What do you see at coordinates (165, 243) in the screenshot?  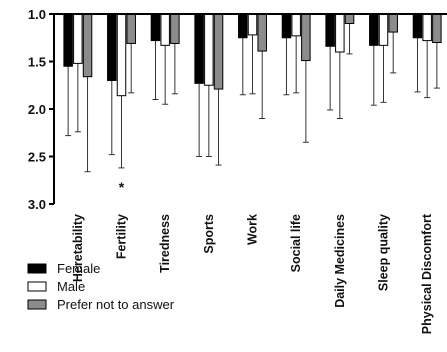 I see `category-label: Tiredness` at bounding box center [165, 243].